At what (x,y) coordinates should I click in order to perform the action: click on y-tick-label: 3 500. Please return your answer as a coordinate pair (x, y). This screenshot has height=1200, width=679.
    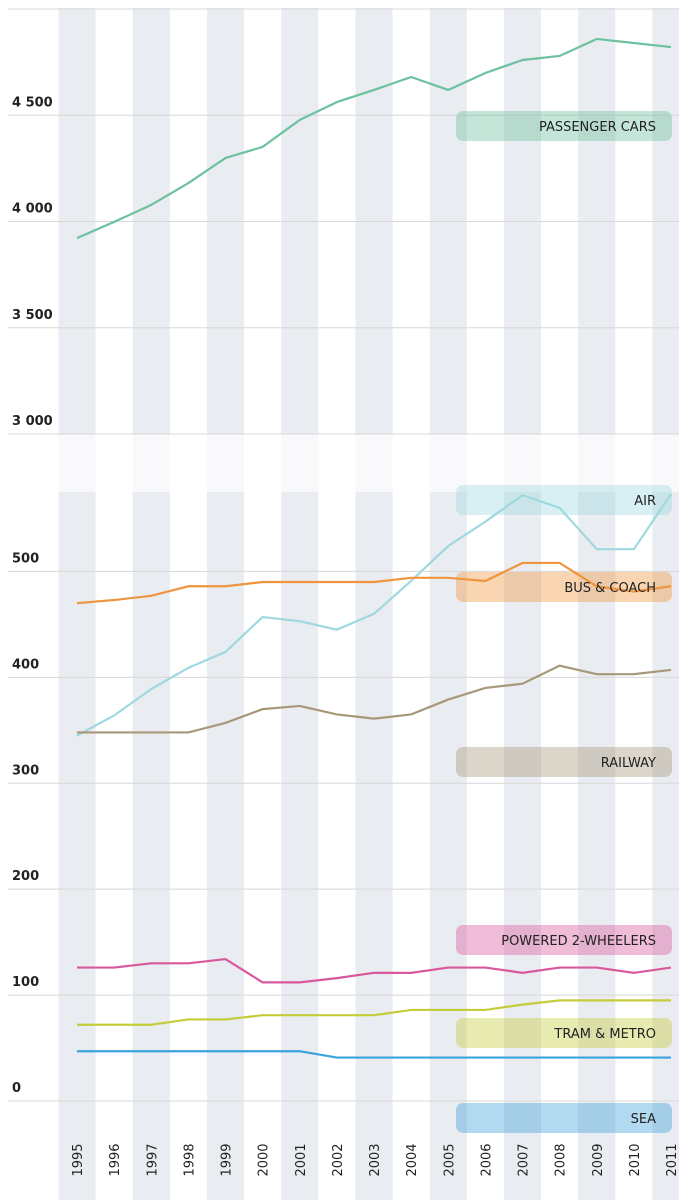
    Looking at the image, I should click on (32, 315).